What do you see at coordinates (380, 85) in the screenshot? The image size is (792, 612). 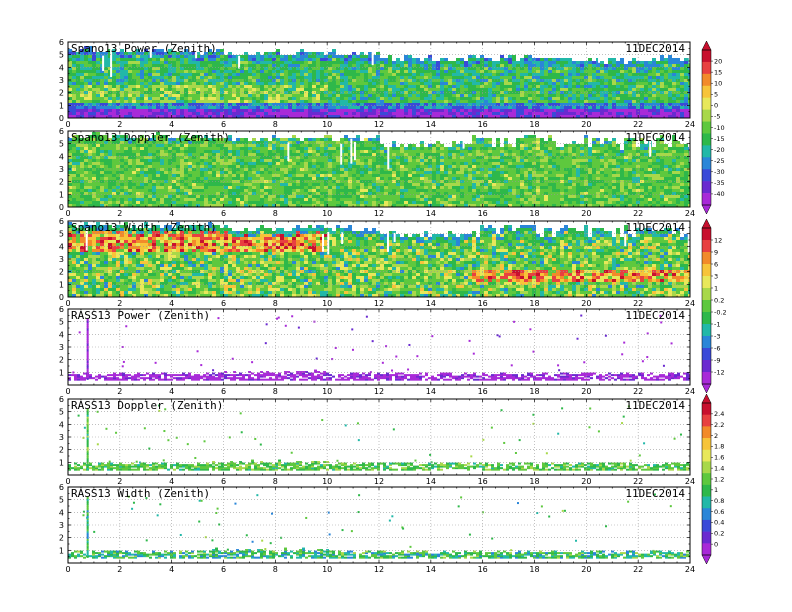 I see `x-ticks: 0 2 4 6 8 10 12 14 16 18 20 22 24` at bounding box center [380, 85].